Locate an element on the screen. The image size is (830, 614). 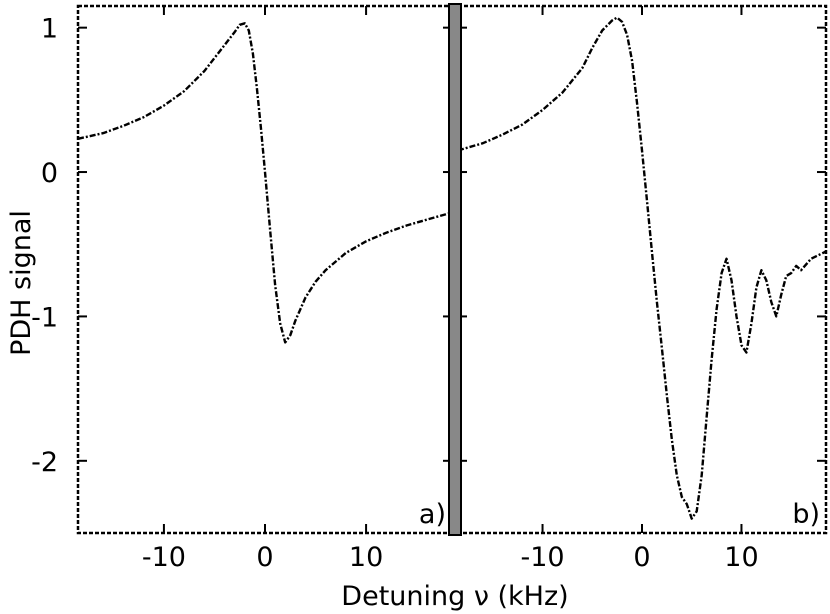
panel-label-a: a) is located at coordinates (432, 514).